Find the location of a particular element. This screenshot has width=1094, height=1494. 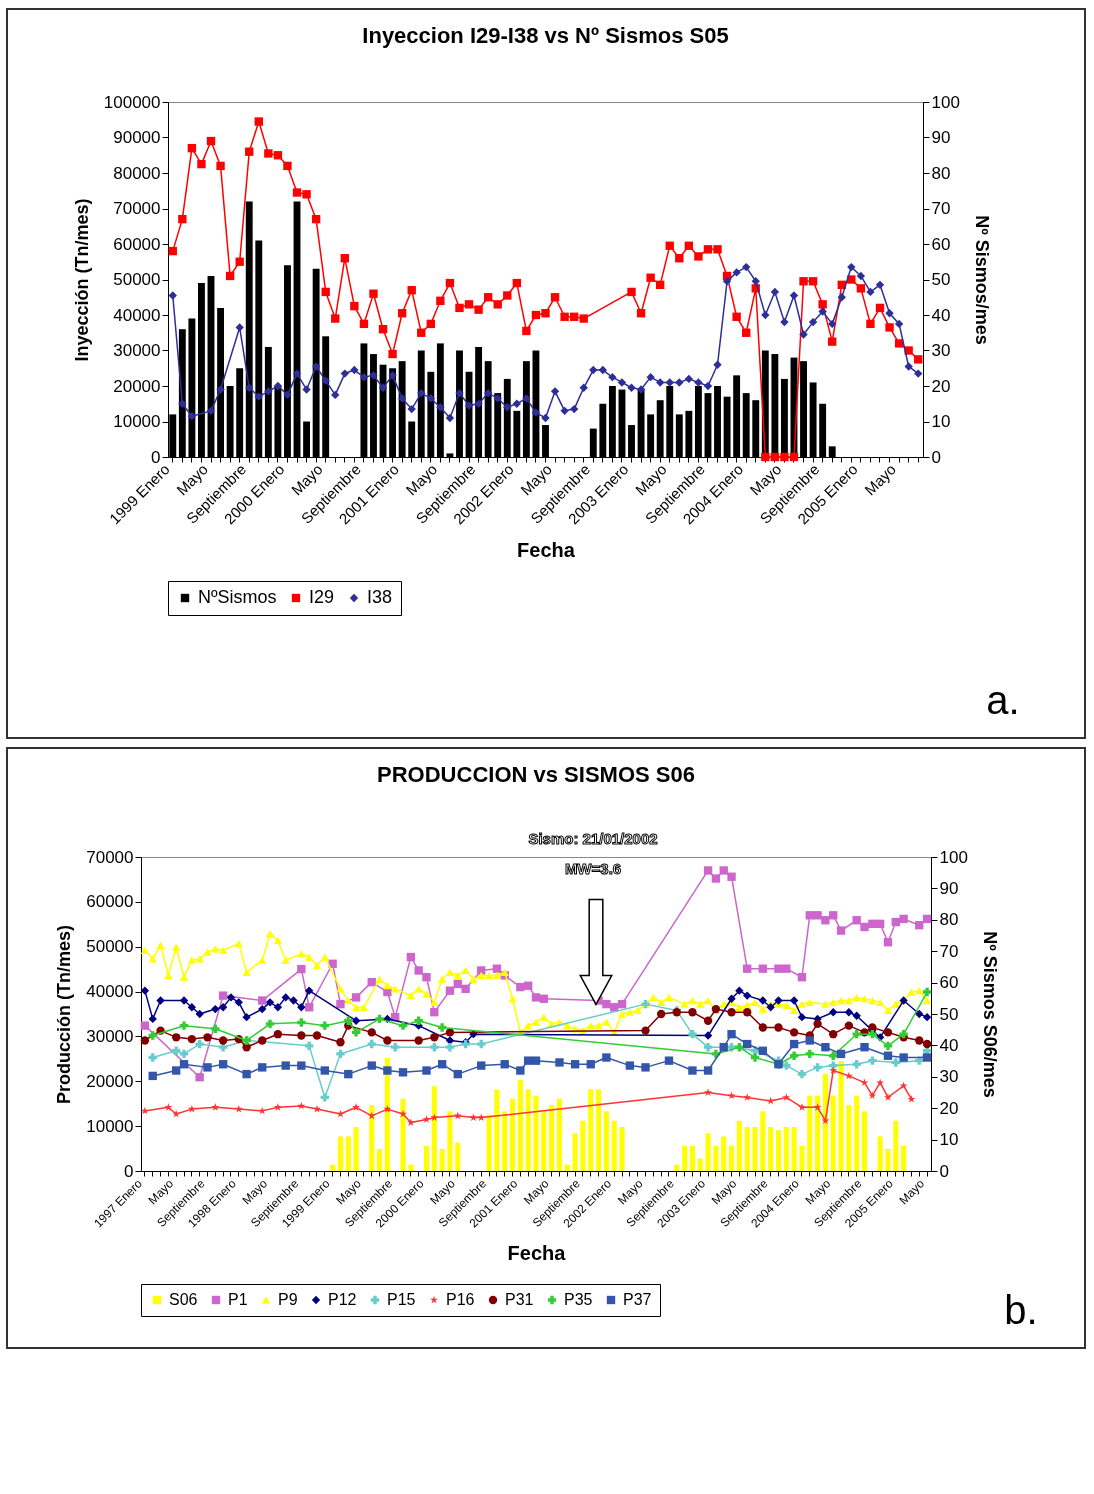

text: a. is located at coordinates (1002, 700).